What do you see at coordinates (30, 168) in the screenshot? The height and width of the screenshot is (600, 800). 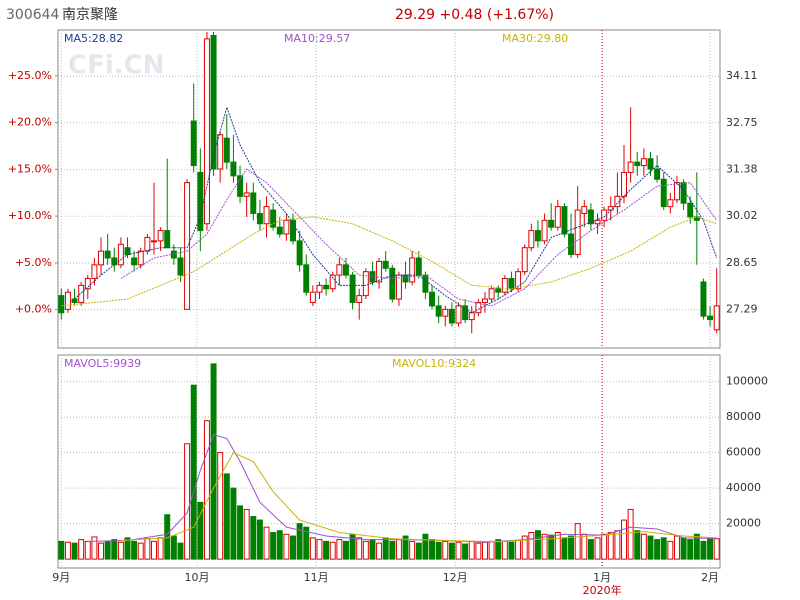 I see `y2-tick-label: +15.0%` at bounding box center [30, 168].